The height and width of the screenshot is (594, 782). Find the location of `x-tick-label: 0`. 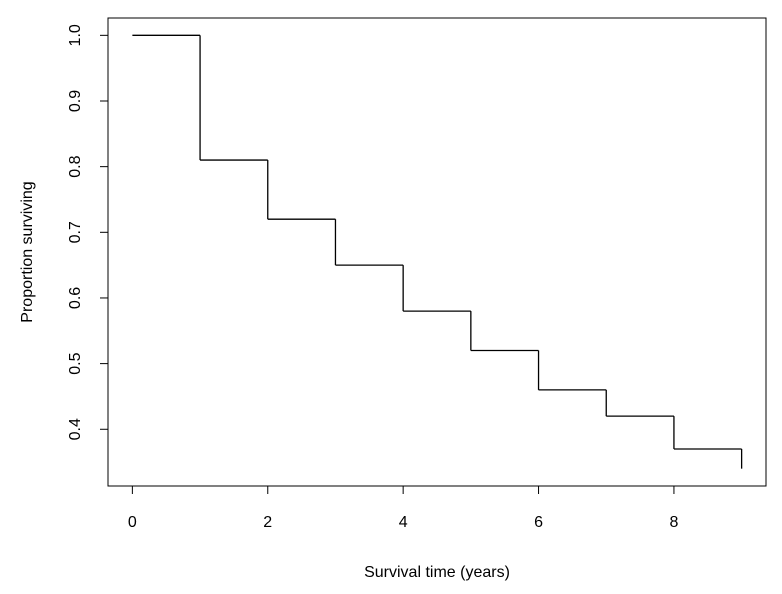

x-tick-label: 0 is located at coordinates (132, 522).